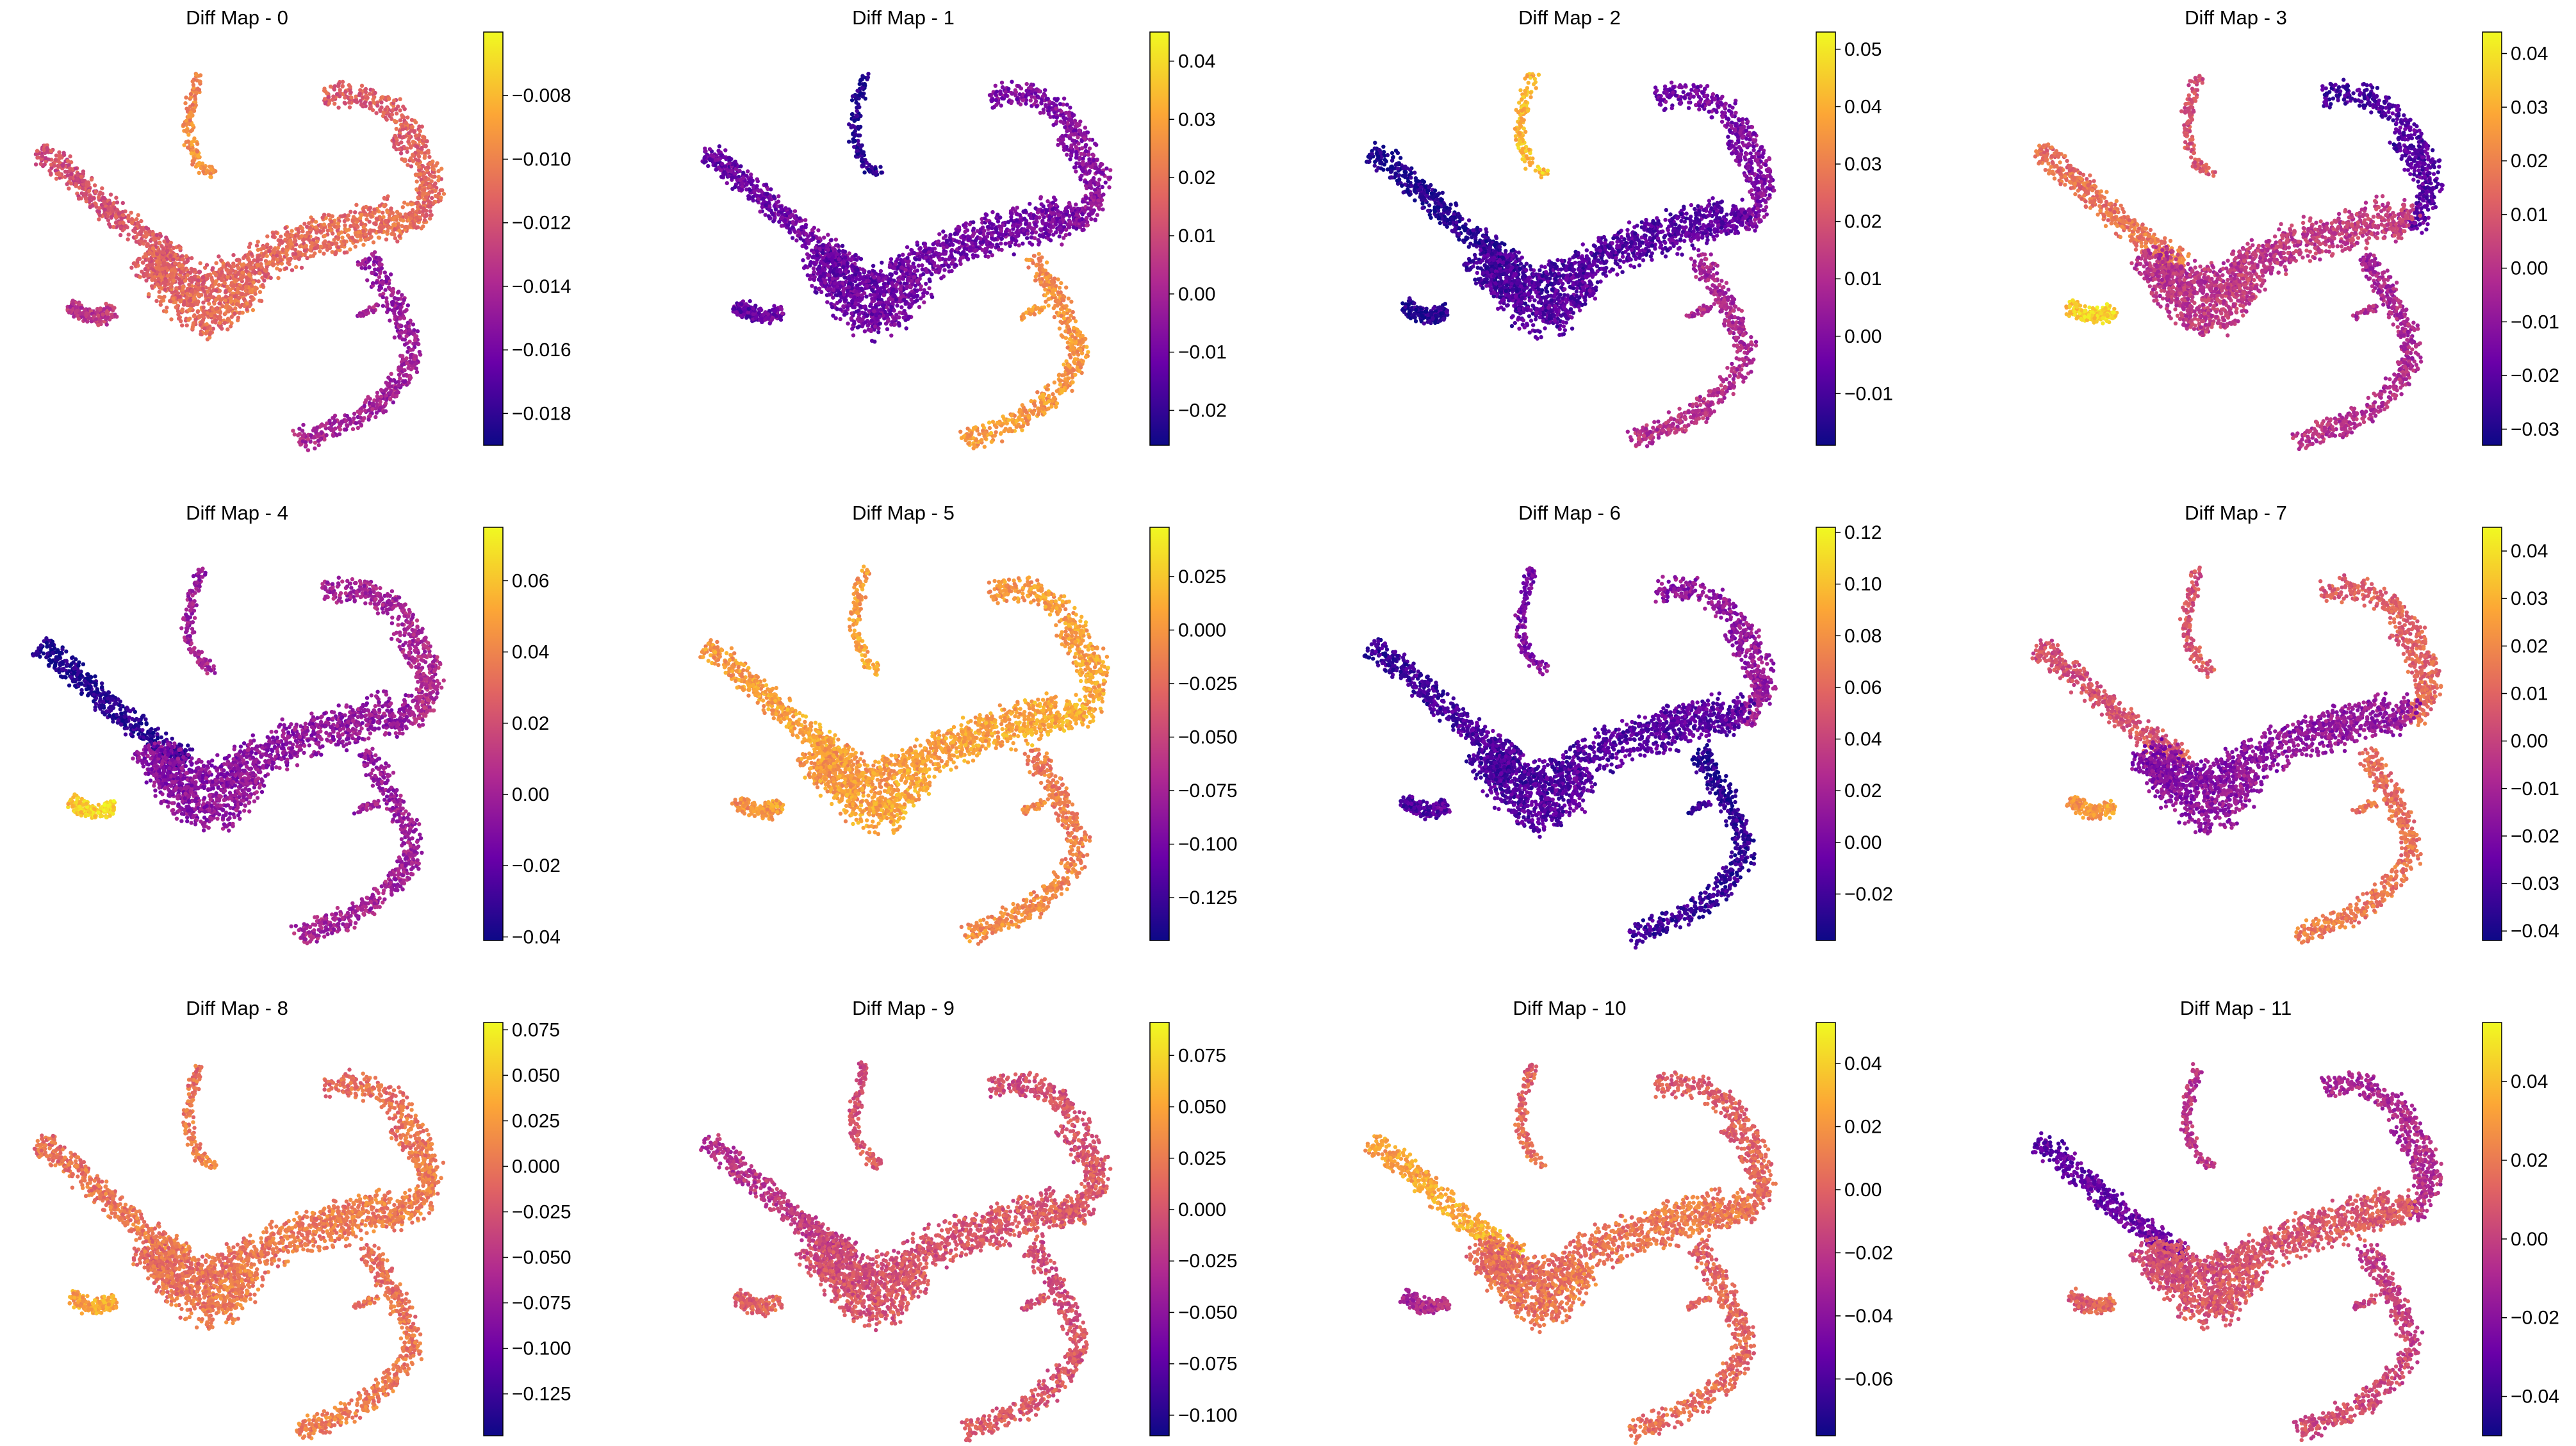 The height and width of the screenshot is (1446, 2576). Describe the element at coordinates (237, 17) in the screenshot. I see `panel-title: Diff Map - 0` at that location.